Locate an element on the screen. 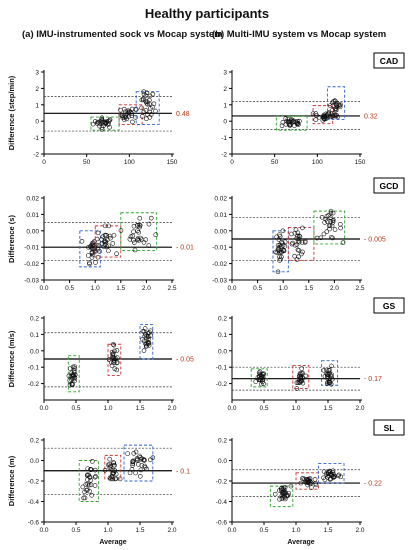 The height and width of the screenshot is (550, 414). column-b-title: (b) Multi-IMU system vs Mocap system is located at coordinates (299, 34).